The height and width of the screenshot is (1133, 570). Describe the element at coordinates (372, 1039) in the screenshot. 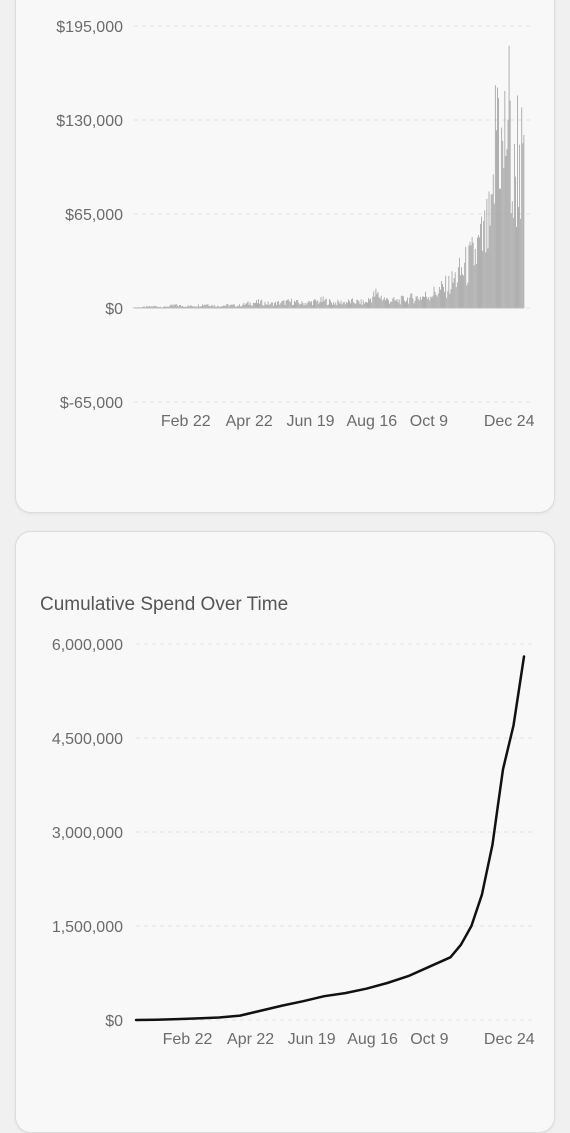

I see `x-tick-label: Aug 16` at that location.